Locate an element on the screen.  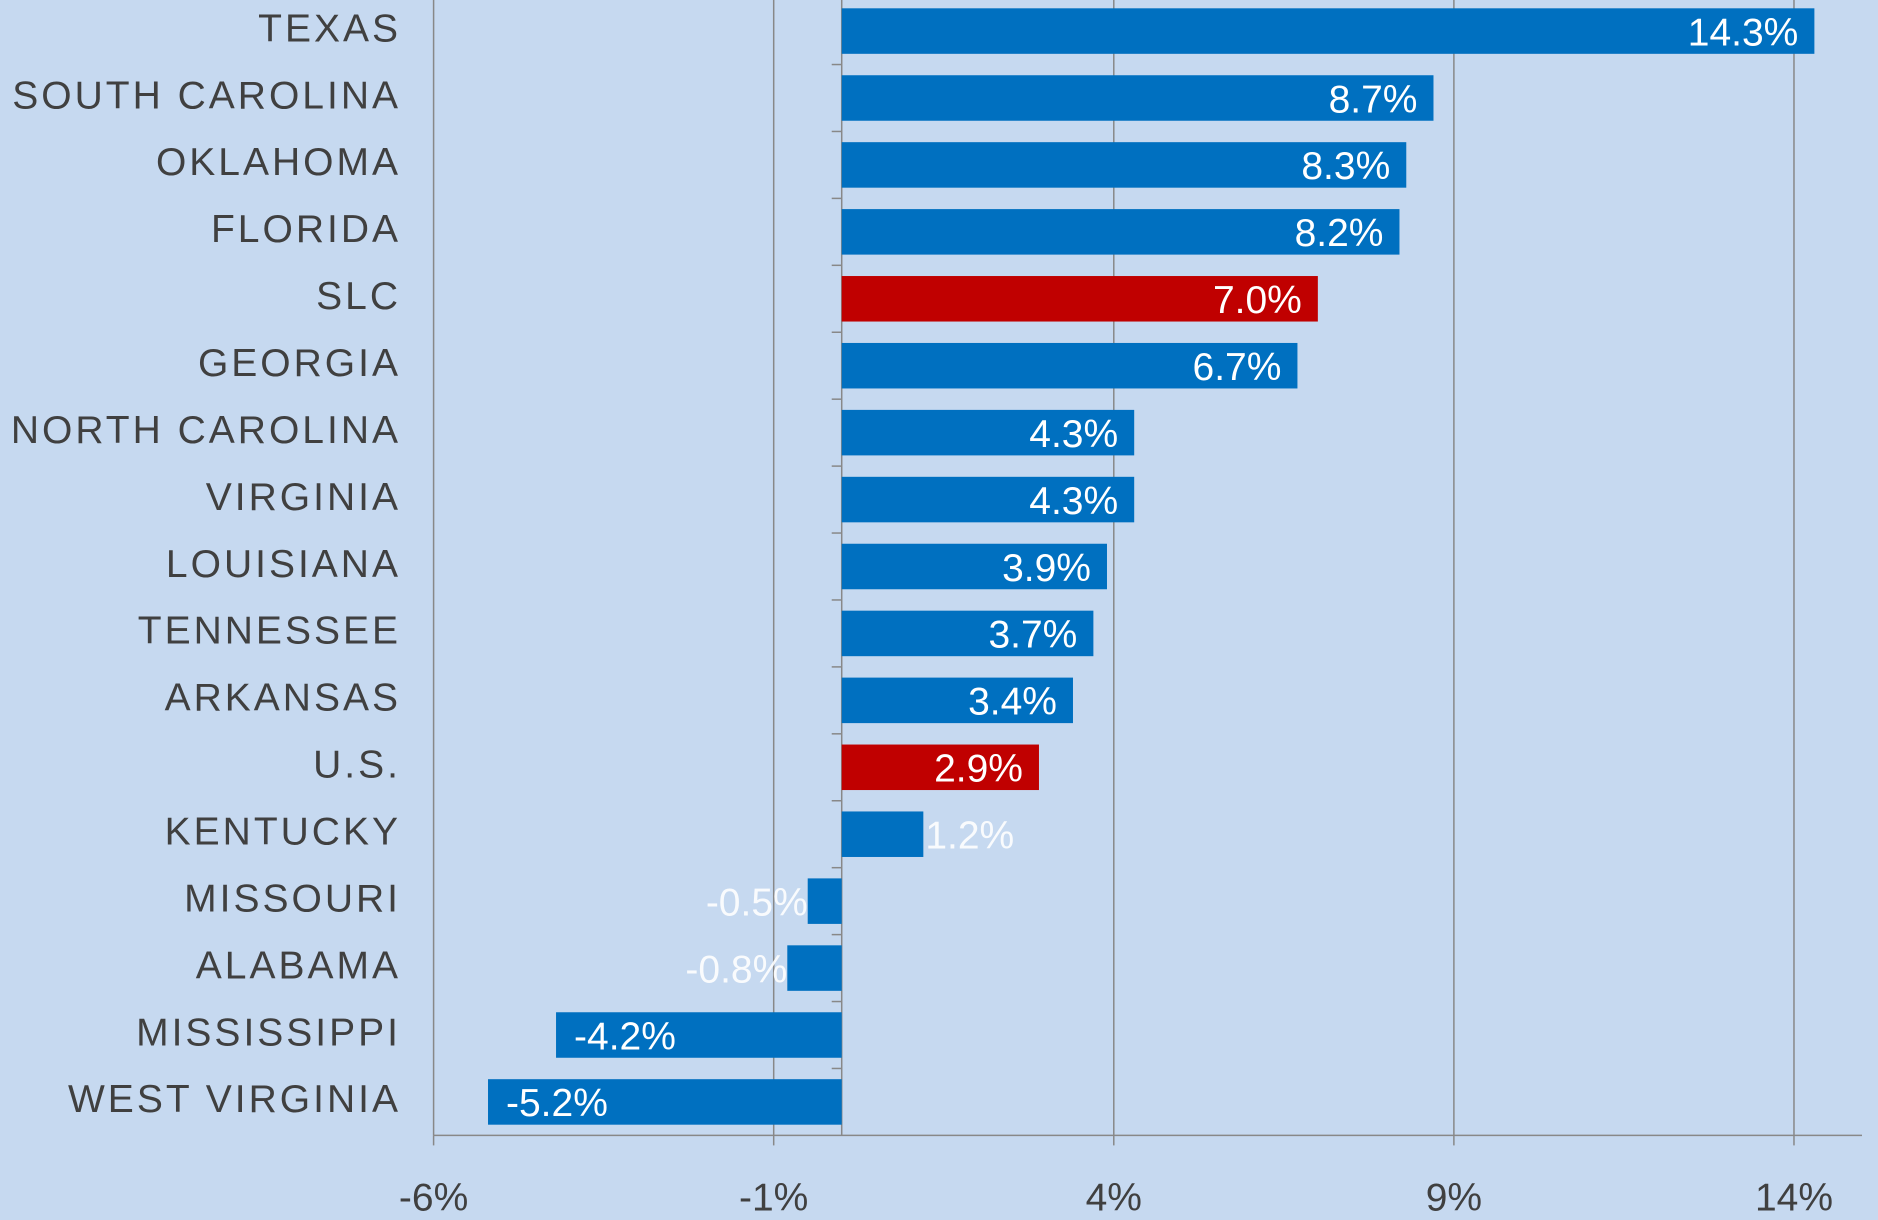
category-label: GEORGIA is located at coordinates (299, 363).